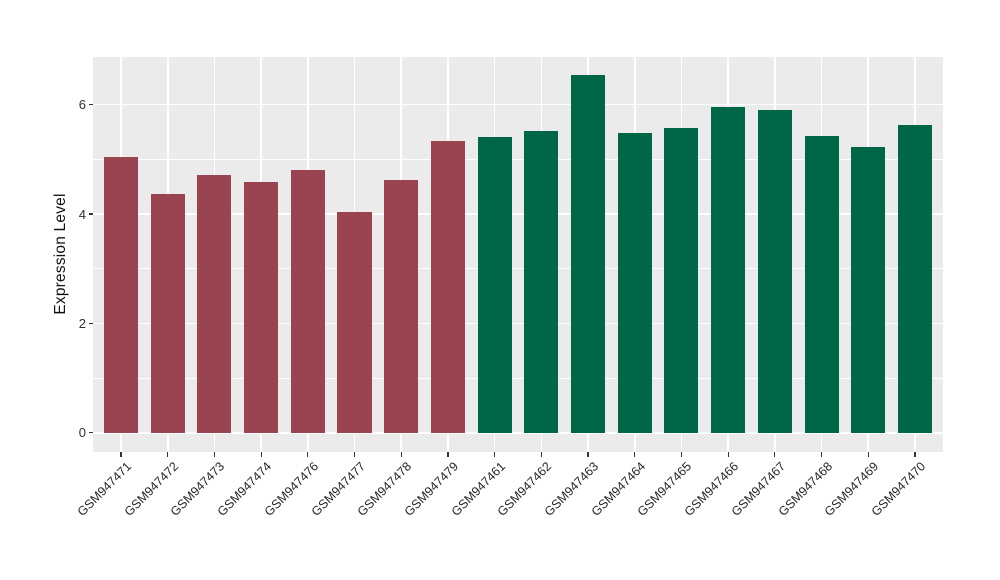 Image resolution: width=1000 pixels, height=580 pixels. I want to click on y-tick-label: 4, so click(82, 214).